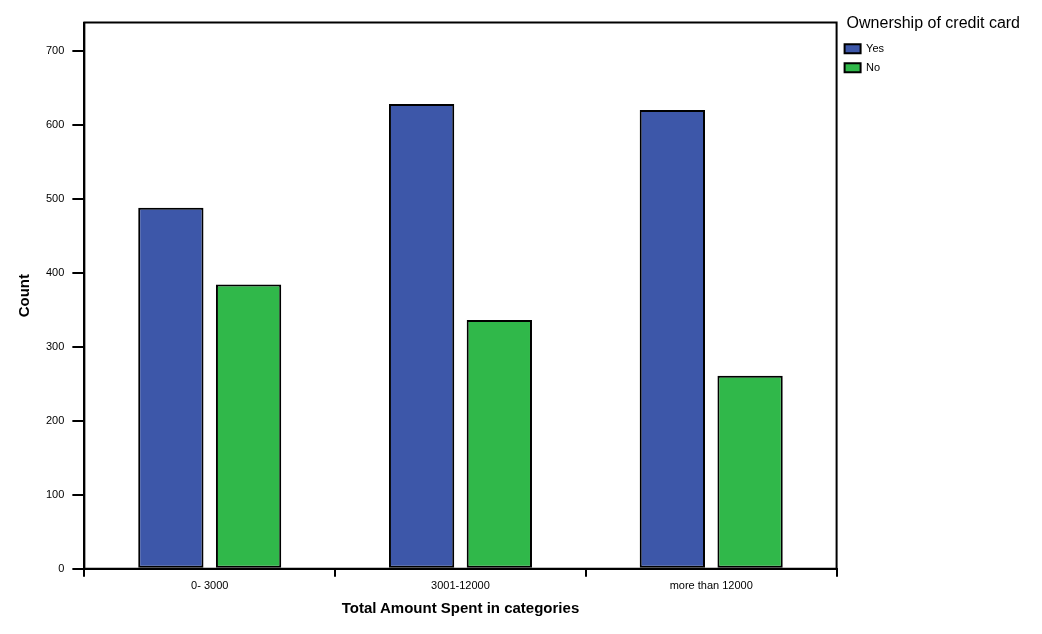 The height and width of the screenshot is (634, 1042). I want to click on x-tick-label: more than 12000, so click(711, 585).